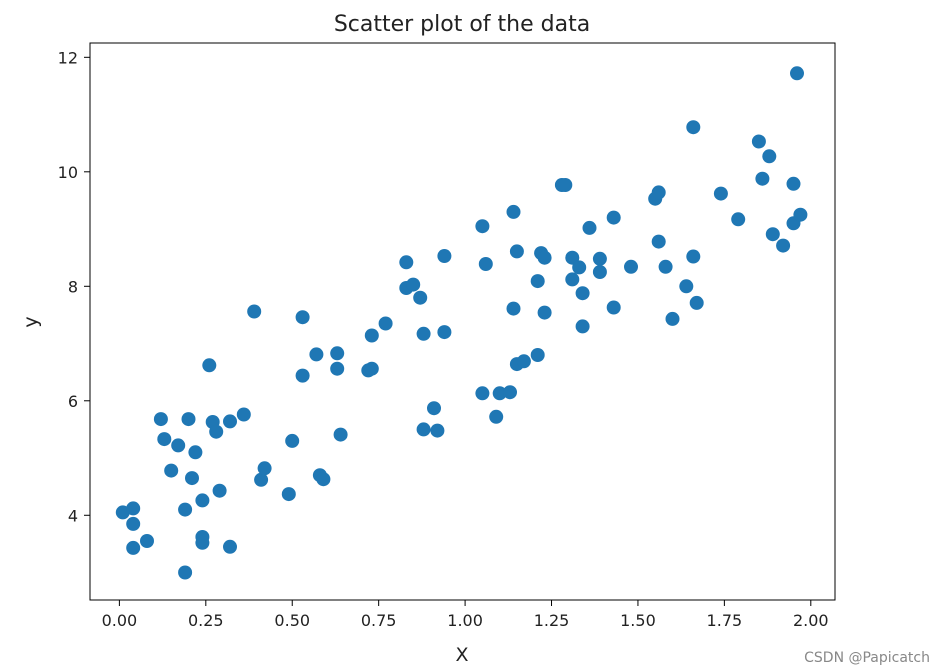 This screenshot has height=672, width=944. I want to click on x-tick-label: 0.75, so click(379, 620).